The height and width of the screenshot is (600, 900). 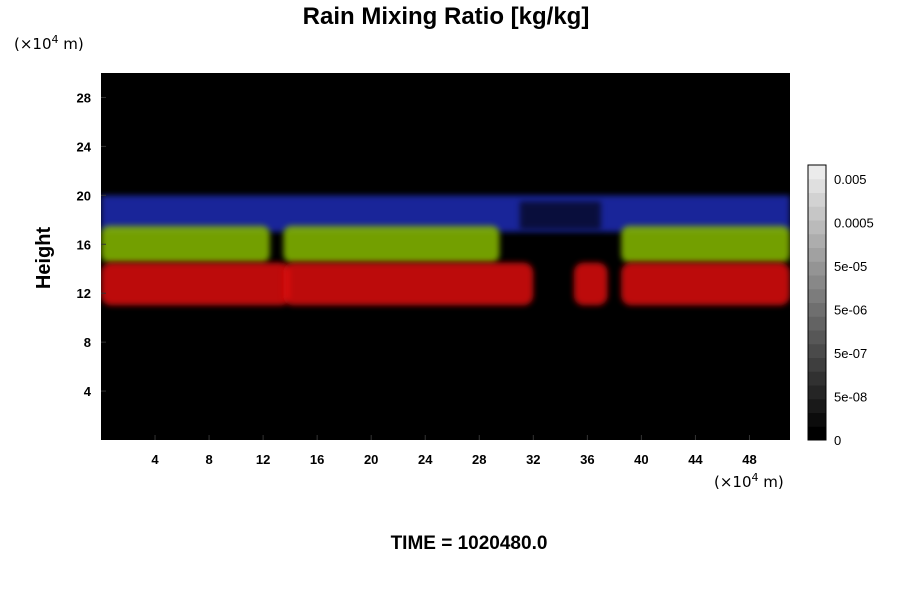 I want to click on chart-title: Rain Mixing Ratio [kg/kg], so click(x=446, y=16).